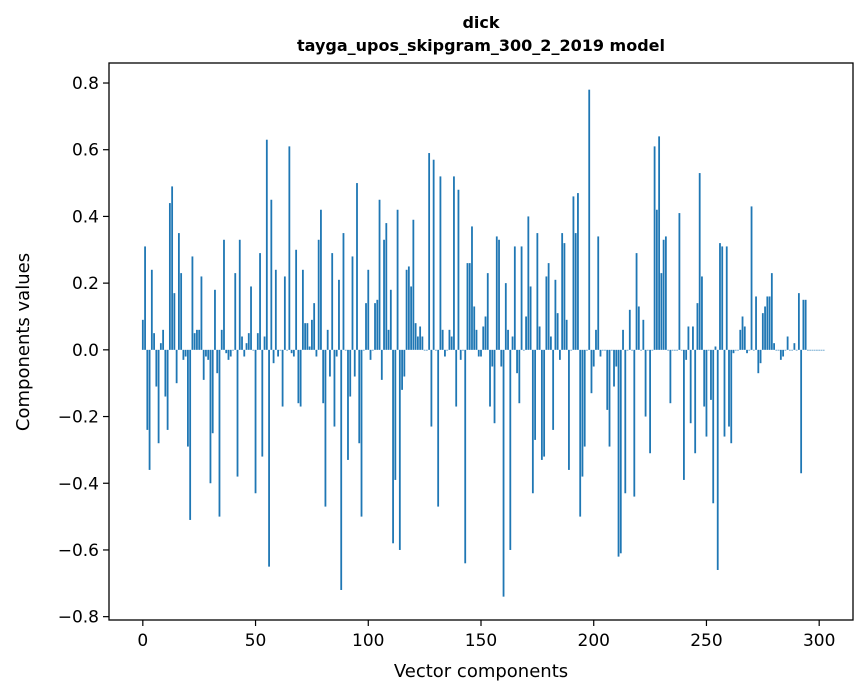  What do you see at coordinates (594, 641) in the screenshot?
I see `x-tick-label: 200` at bounding box center [594, 641].